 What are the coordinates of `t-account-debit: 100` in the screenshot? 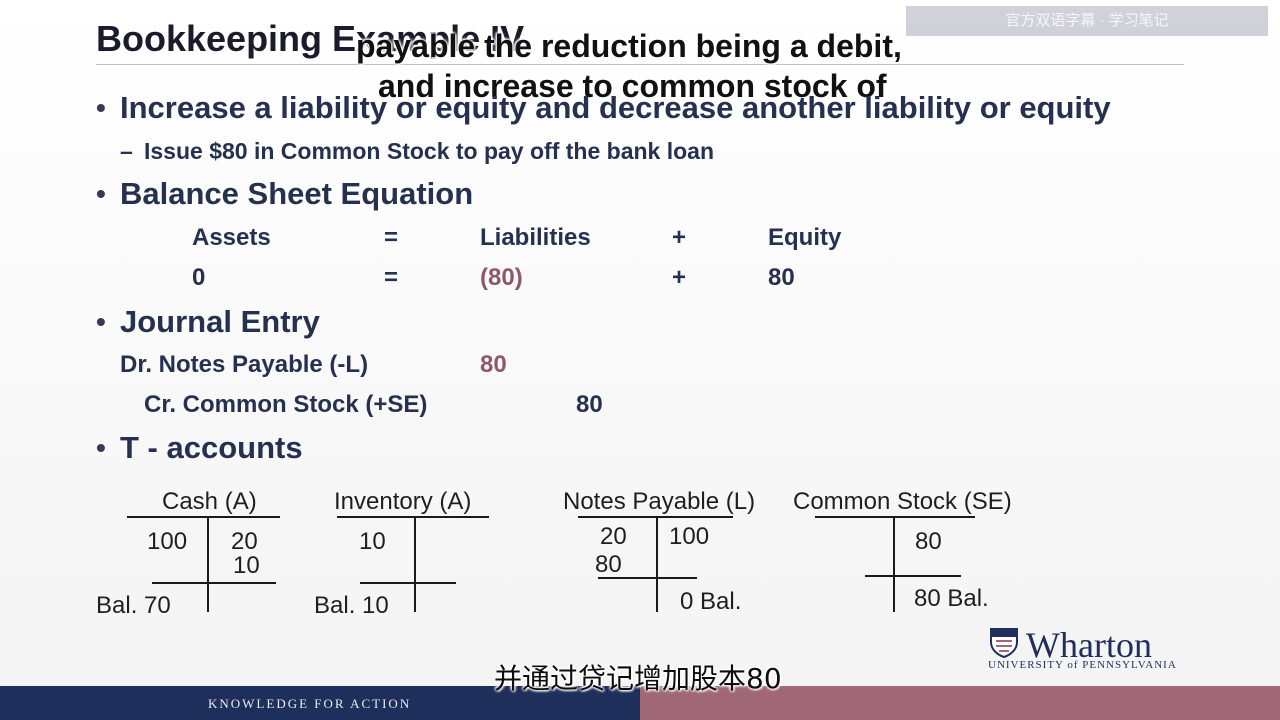 It's located at (167, 541).